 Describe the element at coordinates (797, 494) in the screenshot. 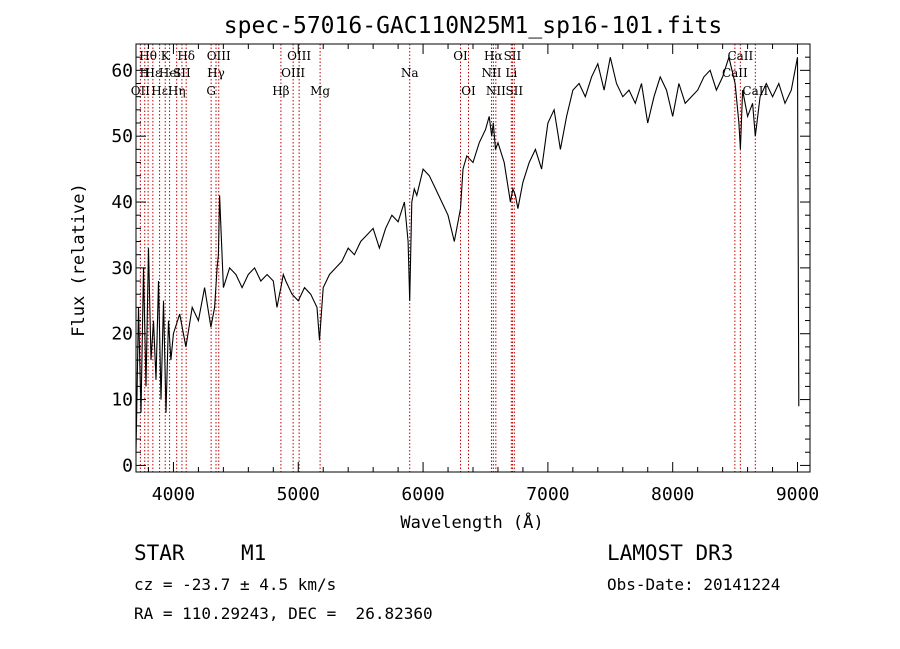

I see `x-tick-label: 9000` at that location.